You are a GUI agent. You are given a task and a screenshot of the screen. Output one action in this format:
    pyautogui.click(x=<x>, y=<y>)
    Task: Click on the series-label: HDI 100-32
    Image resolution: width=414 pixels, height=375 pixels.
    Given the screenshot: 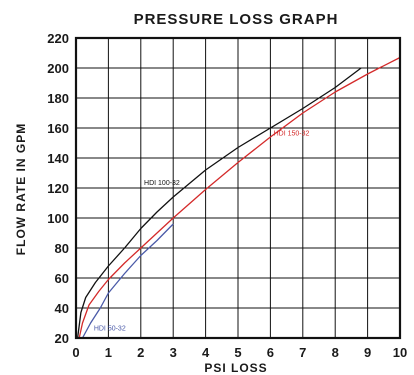 What is the action you would take?
    pyautogui.click(x=162, y=183)
    